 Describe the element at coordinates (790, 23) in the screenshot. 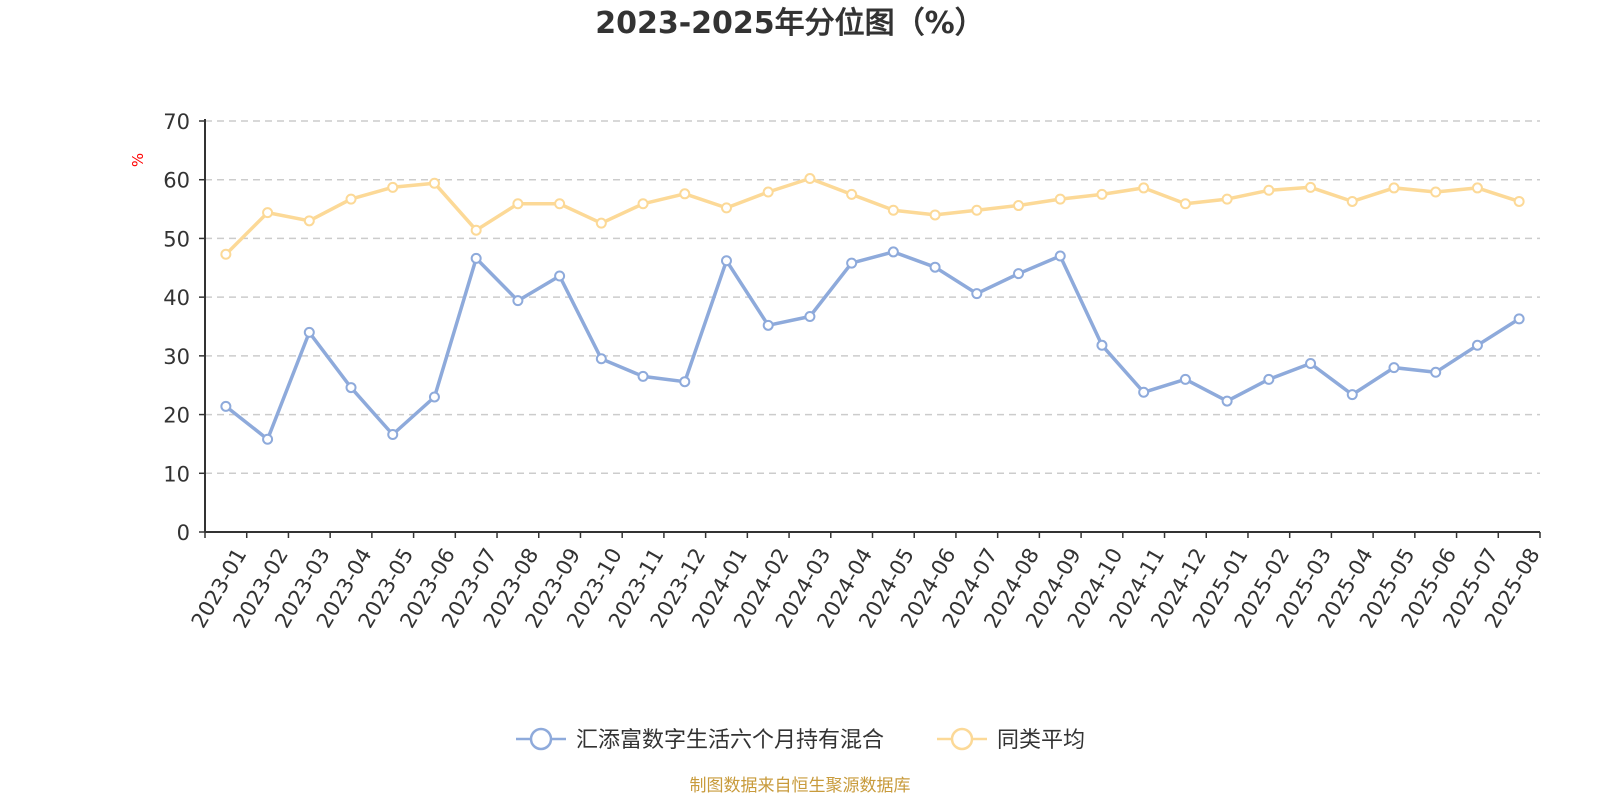

I see `chart-title: 2023-2025年分位图（%）` at that location.